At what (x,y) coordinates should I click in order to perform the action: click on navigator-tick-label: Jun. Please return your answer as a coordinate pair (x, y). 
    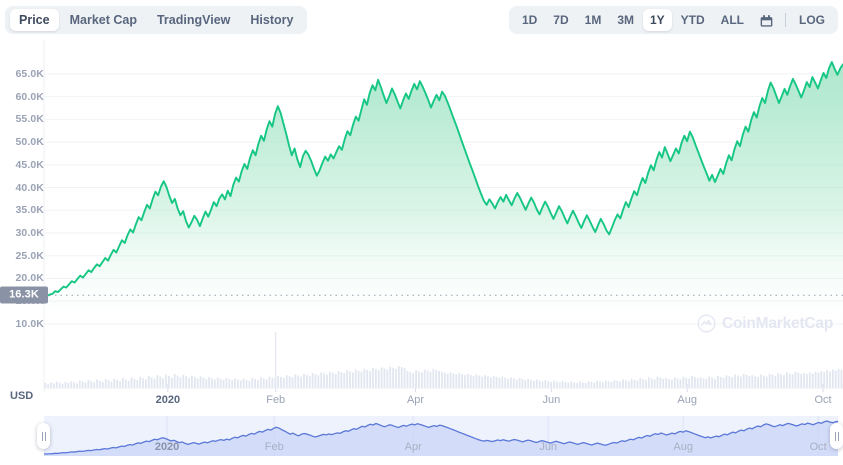
    Looking at the image, I should click on (548, 447).